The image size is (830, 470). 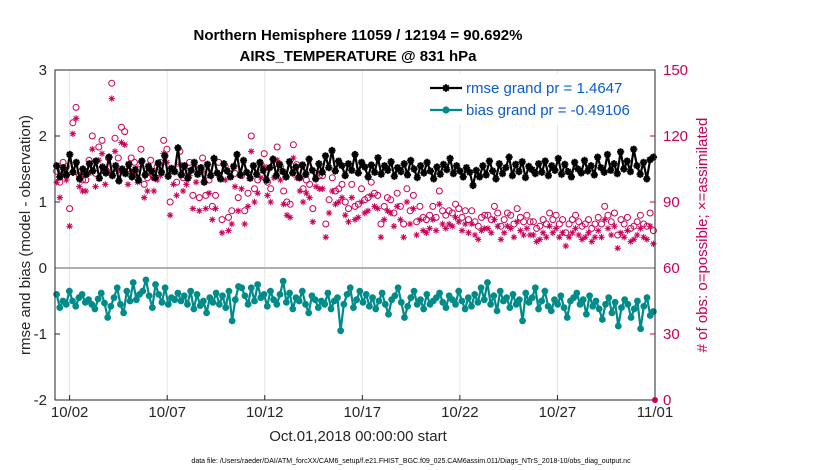 I want to click on bias-series, so click(x=355, y=305).